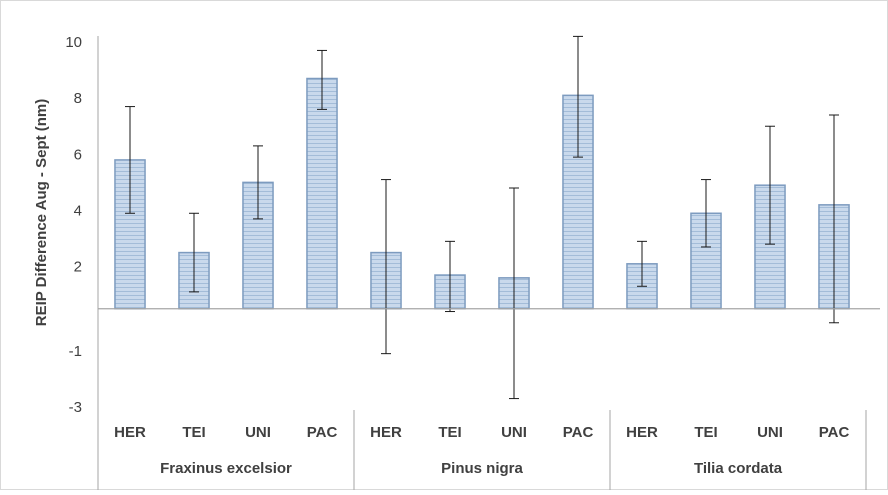 The height and width of the screenshot is (495, 888). I want to click on x-group-label: Fraxinus excelsior, so click(226, 468).